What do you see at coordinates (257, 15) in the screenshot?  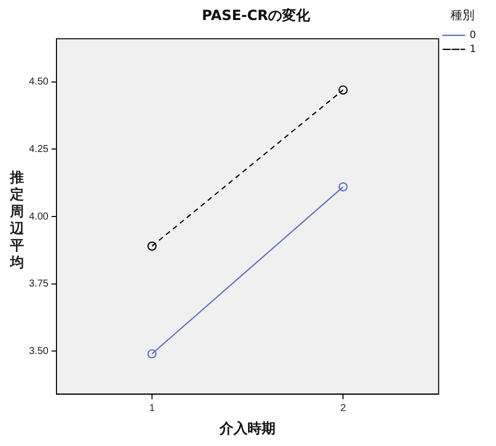 I see `chart-title: PASE-CRの変化` at bounding box center [257, 15].